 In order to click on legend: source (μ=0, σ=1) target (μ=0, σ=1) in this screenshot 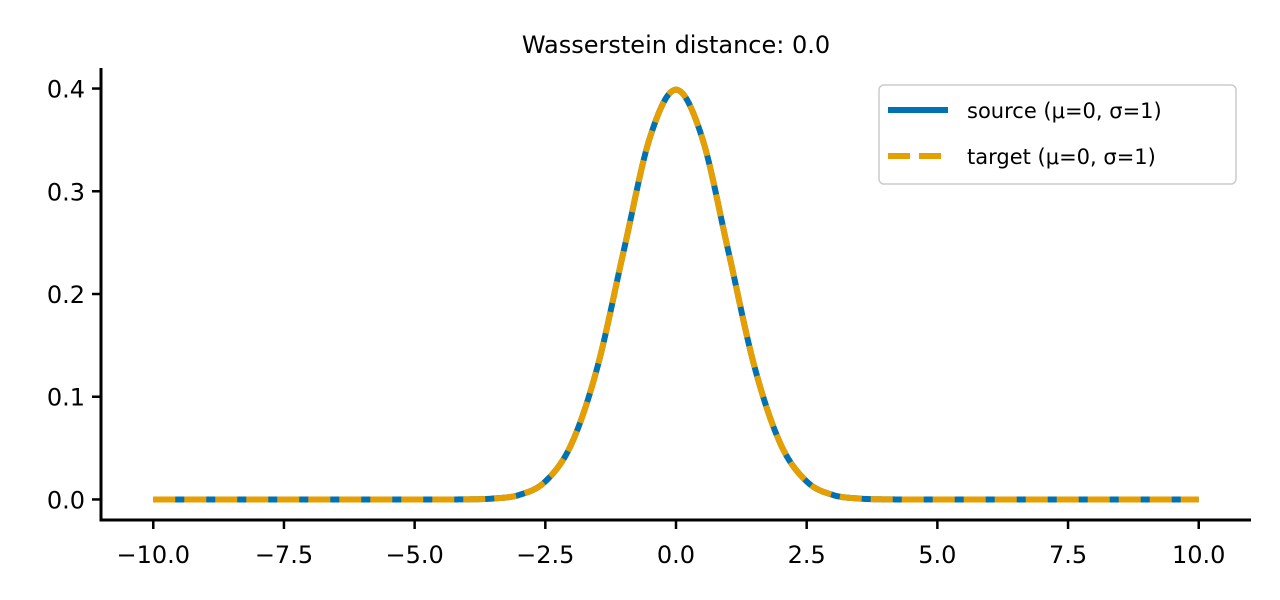, I will do `click(1057, 134)`.